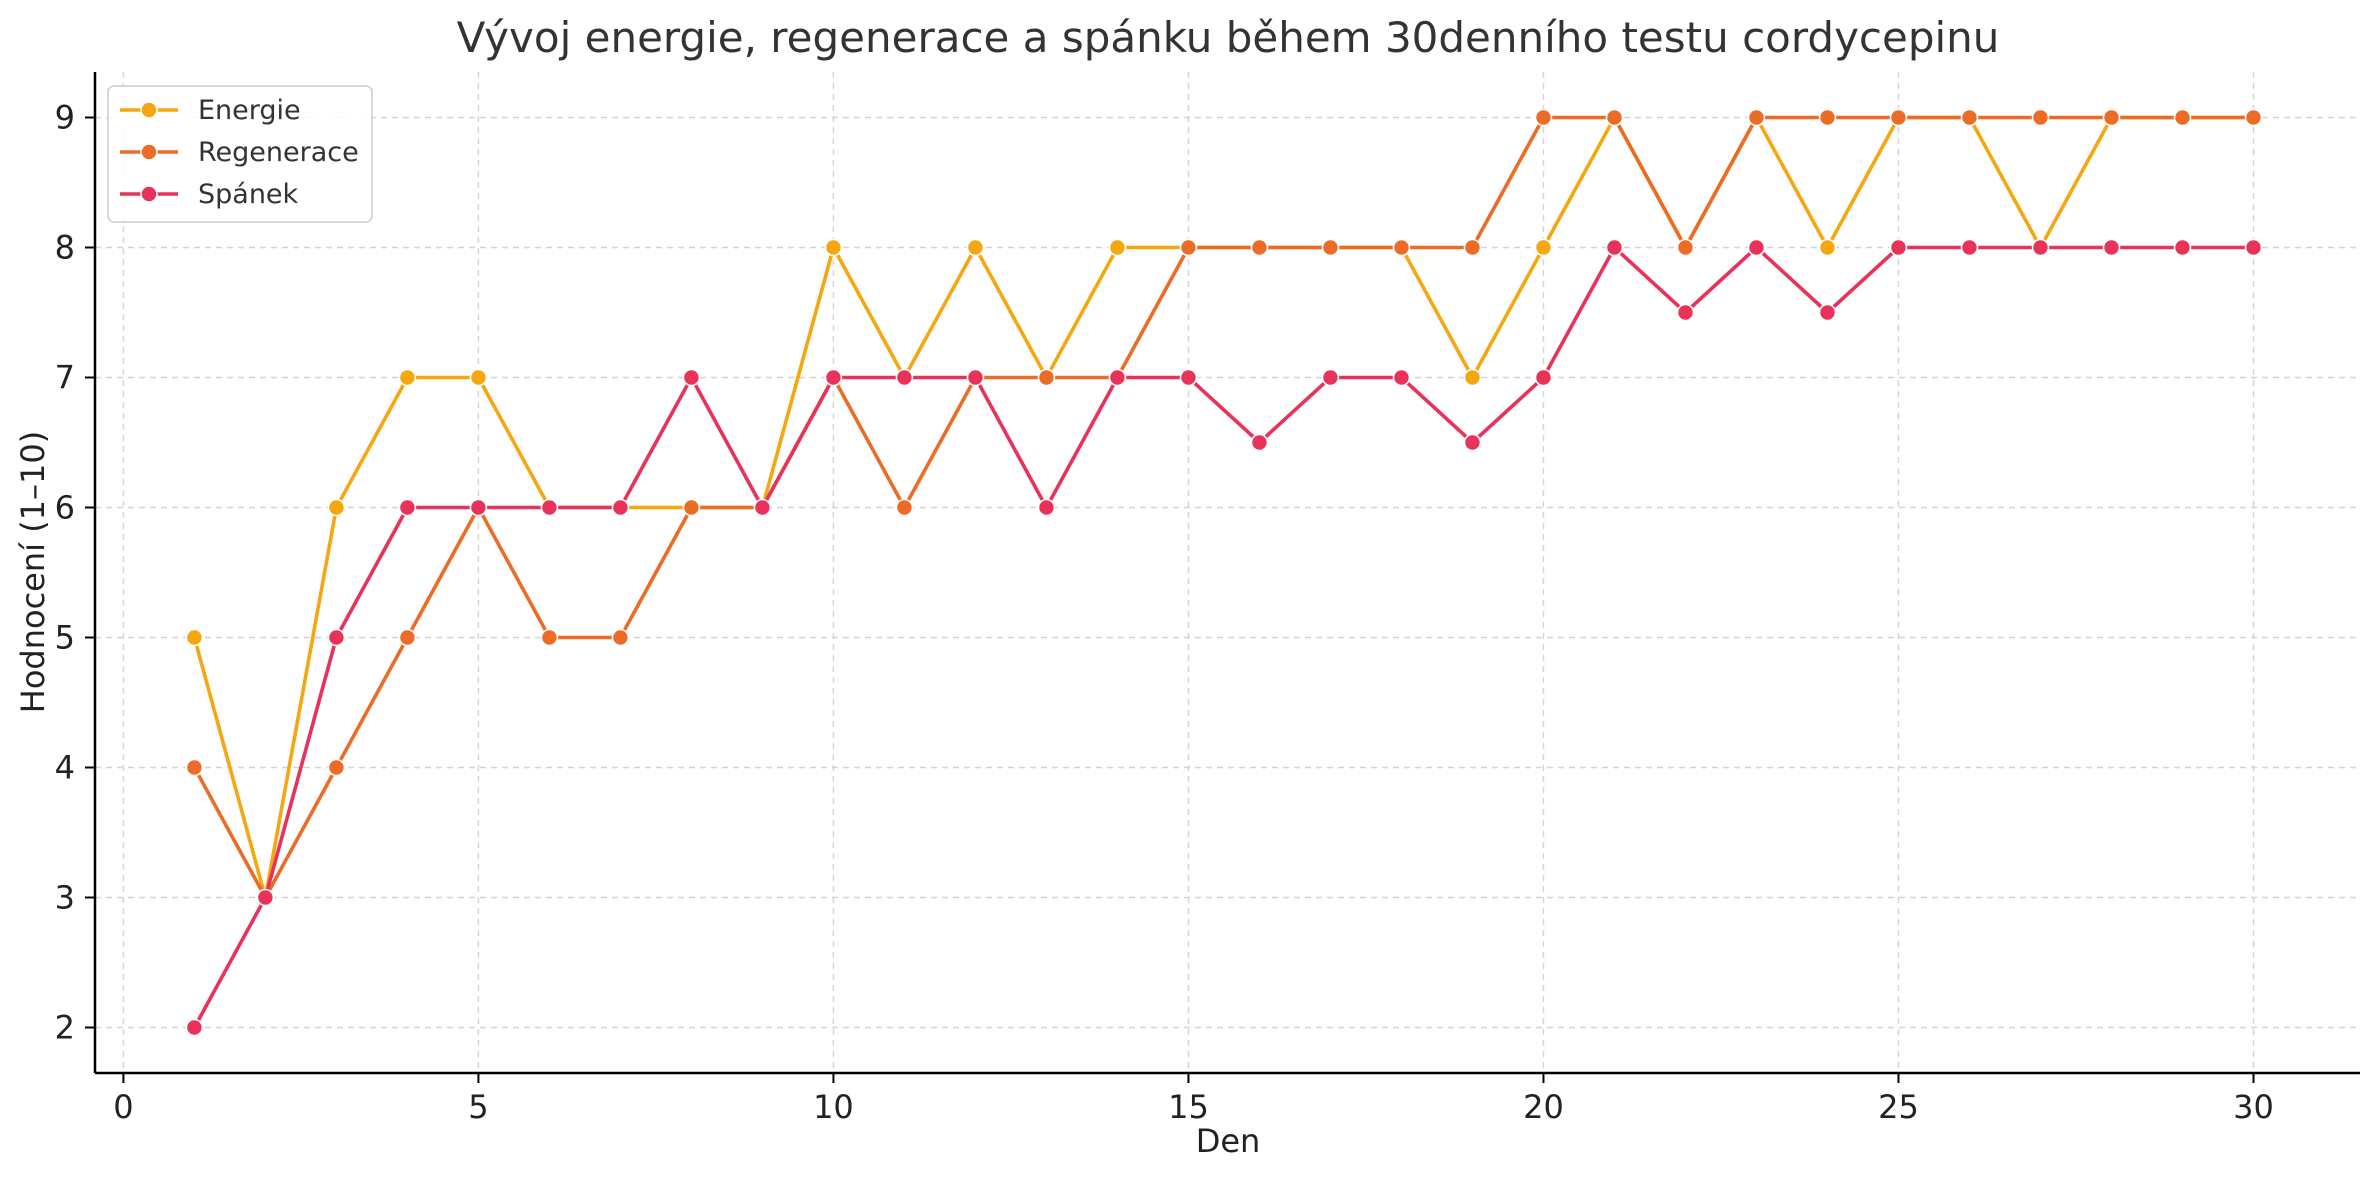  I want to click on x-tick-label: 20, so click(1543, 1107).